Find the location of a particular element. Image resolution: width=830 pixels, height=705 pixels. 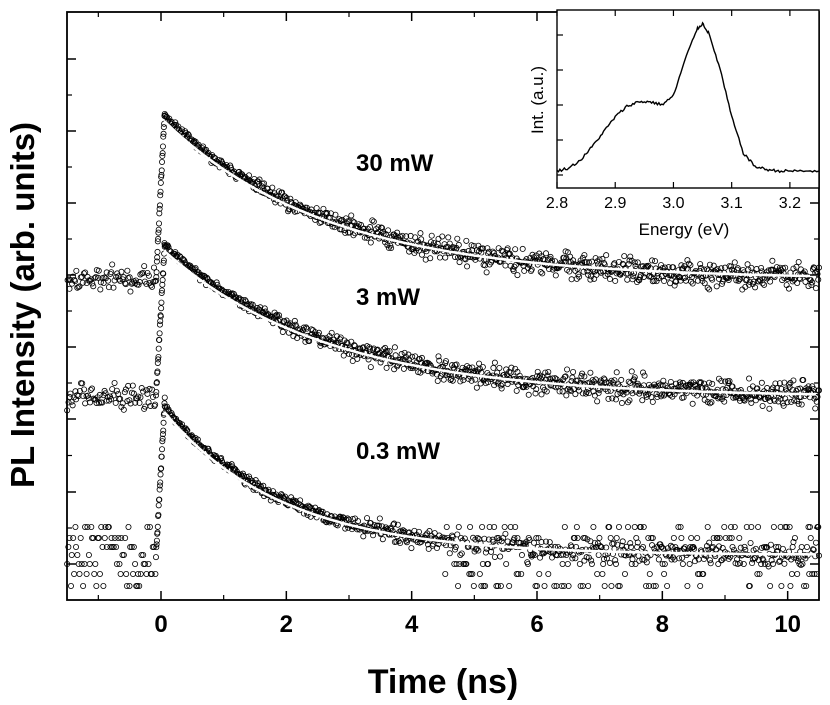

x-tick-label: 8 is located at coordinates (662, 624).